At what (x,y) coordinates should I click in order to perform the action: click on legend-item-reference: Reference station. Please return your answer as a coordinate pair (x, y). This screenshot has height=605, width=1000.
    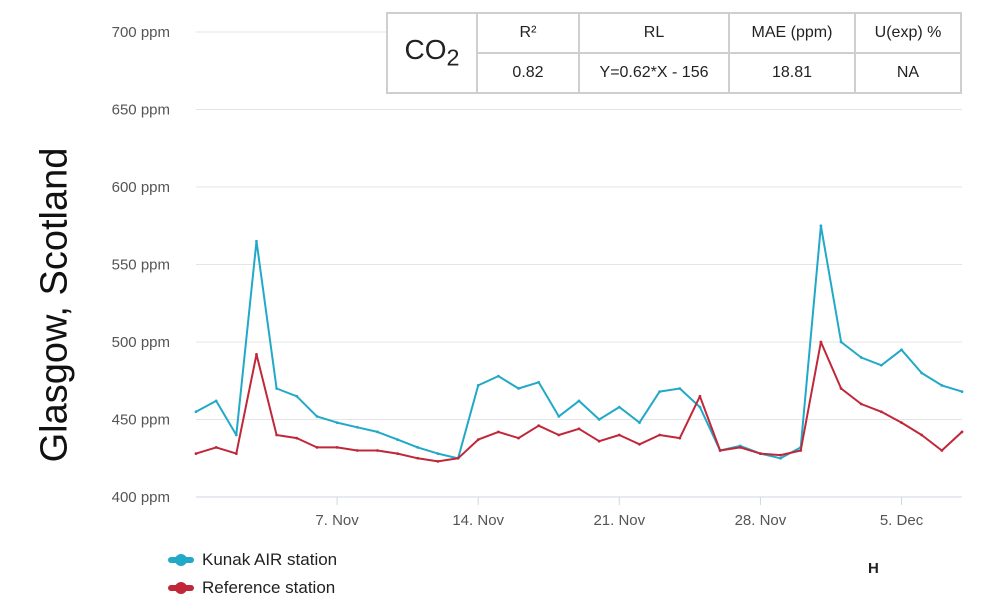
    Looking at the image, I should click on (252, 588).